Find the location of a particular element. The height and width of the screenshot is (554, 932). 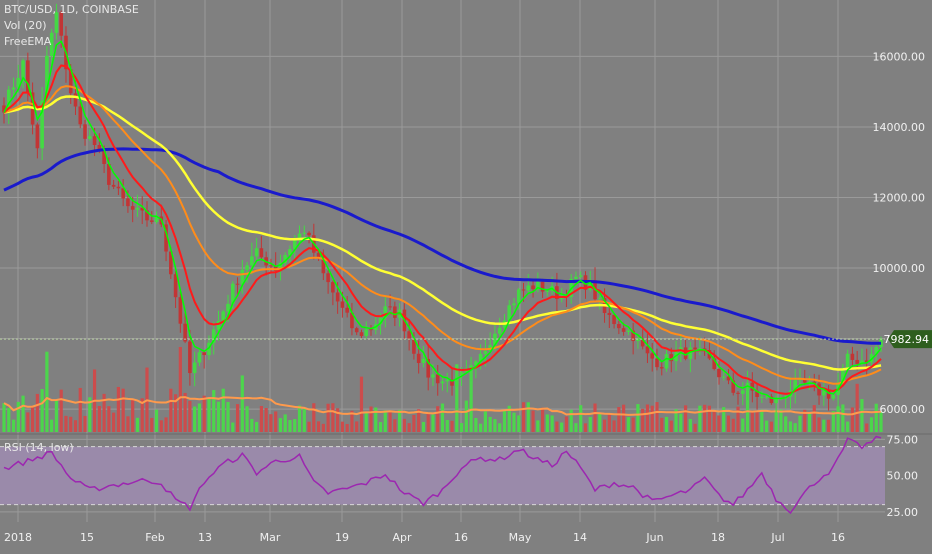

time-tick-label: Feb is located at coordinates (154, 537).